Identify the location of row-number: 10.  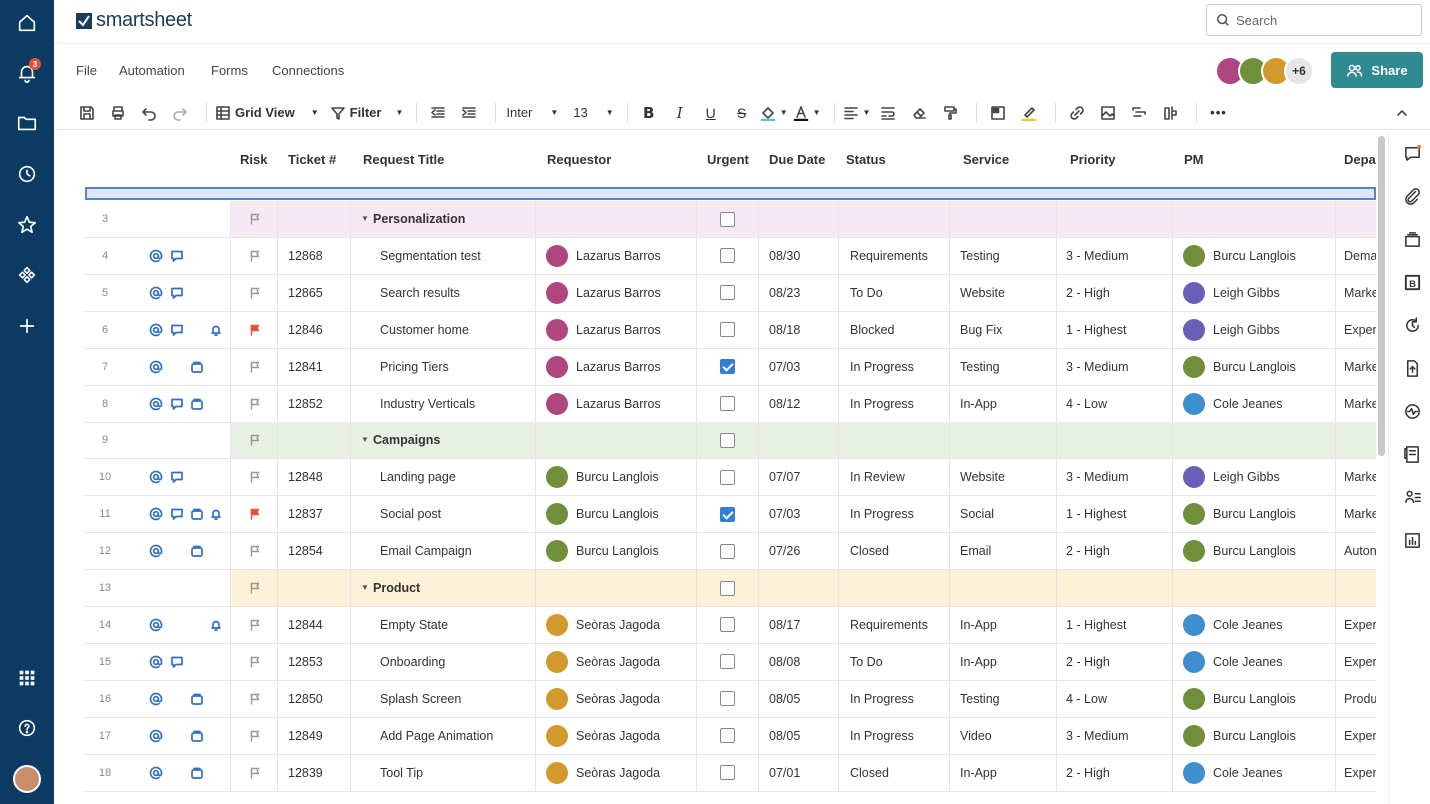
(105, 477).